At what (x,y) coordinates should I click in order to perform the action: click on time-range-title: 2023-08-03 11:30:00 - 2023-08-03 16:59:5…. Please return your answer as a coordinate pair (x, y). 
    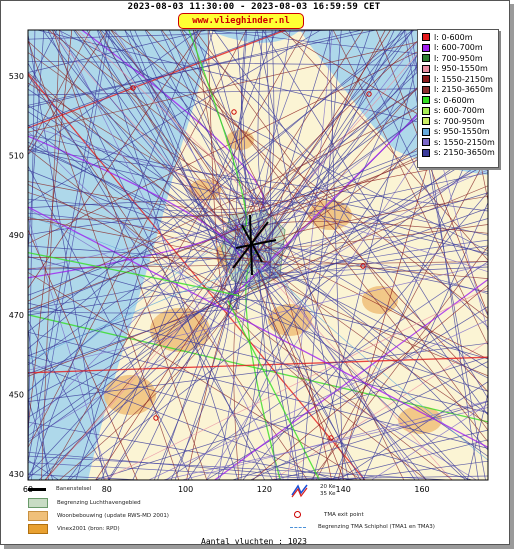
    Looking at the image, I should click on (254, 7).